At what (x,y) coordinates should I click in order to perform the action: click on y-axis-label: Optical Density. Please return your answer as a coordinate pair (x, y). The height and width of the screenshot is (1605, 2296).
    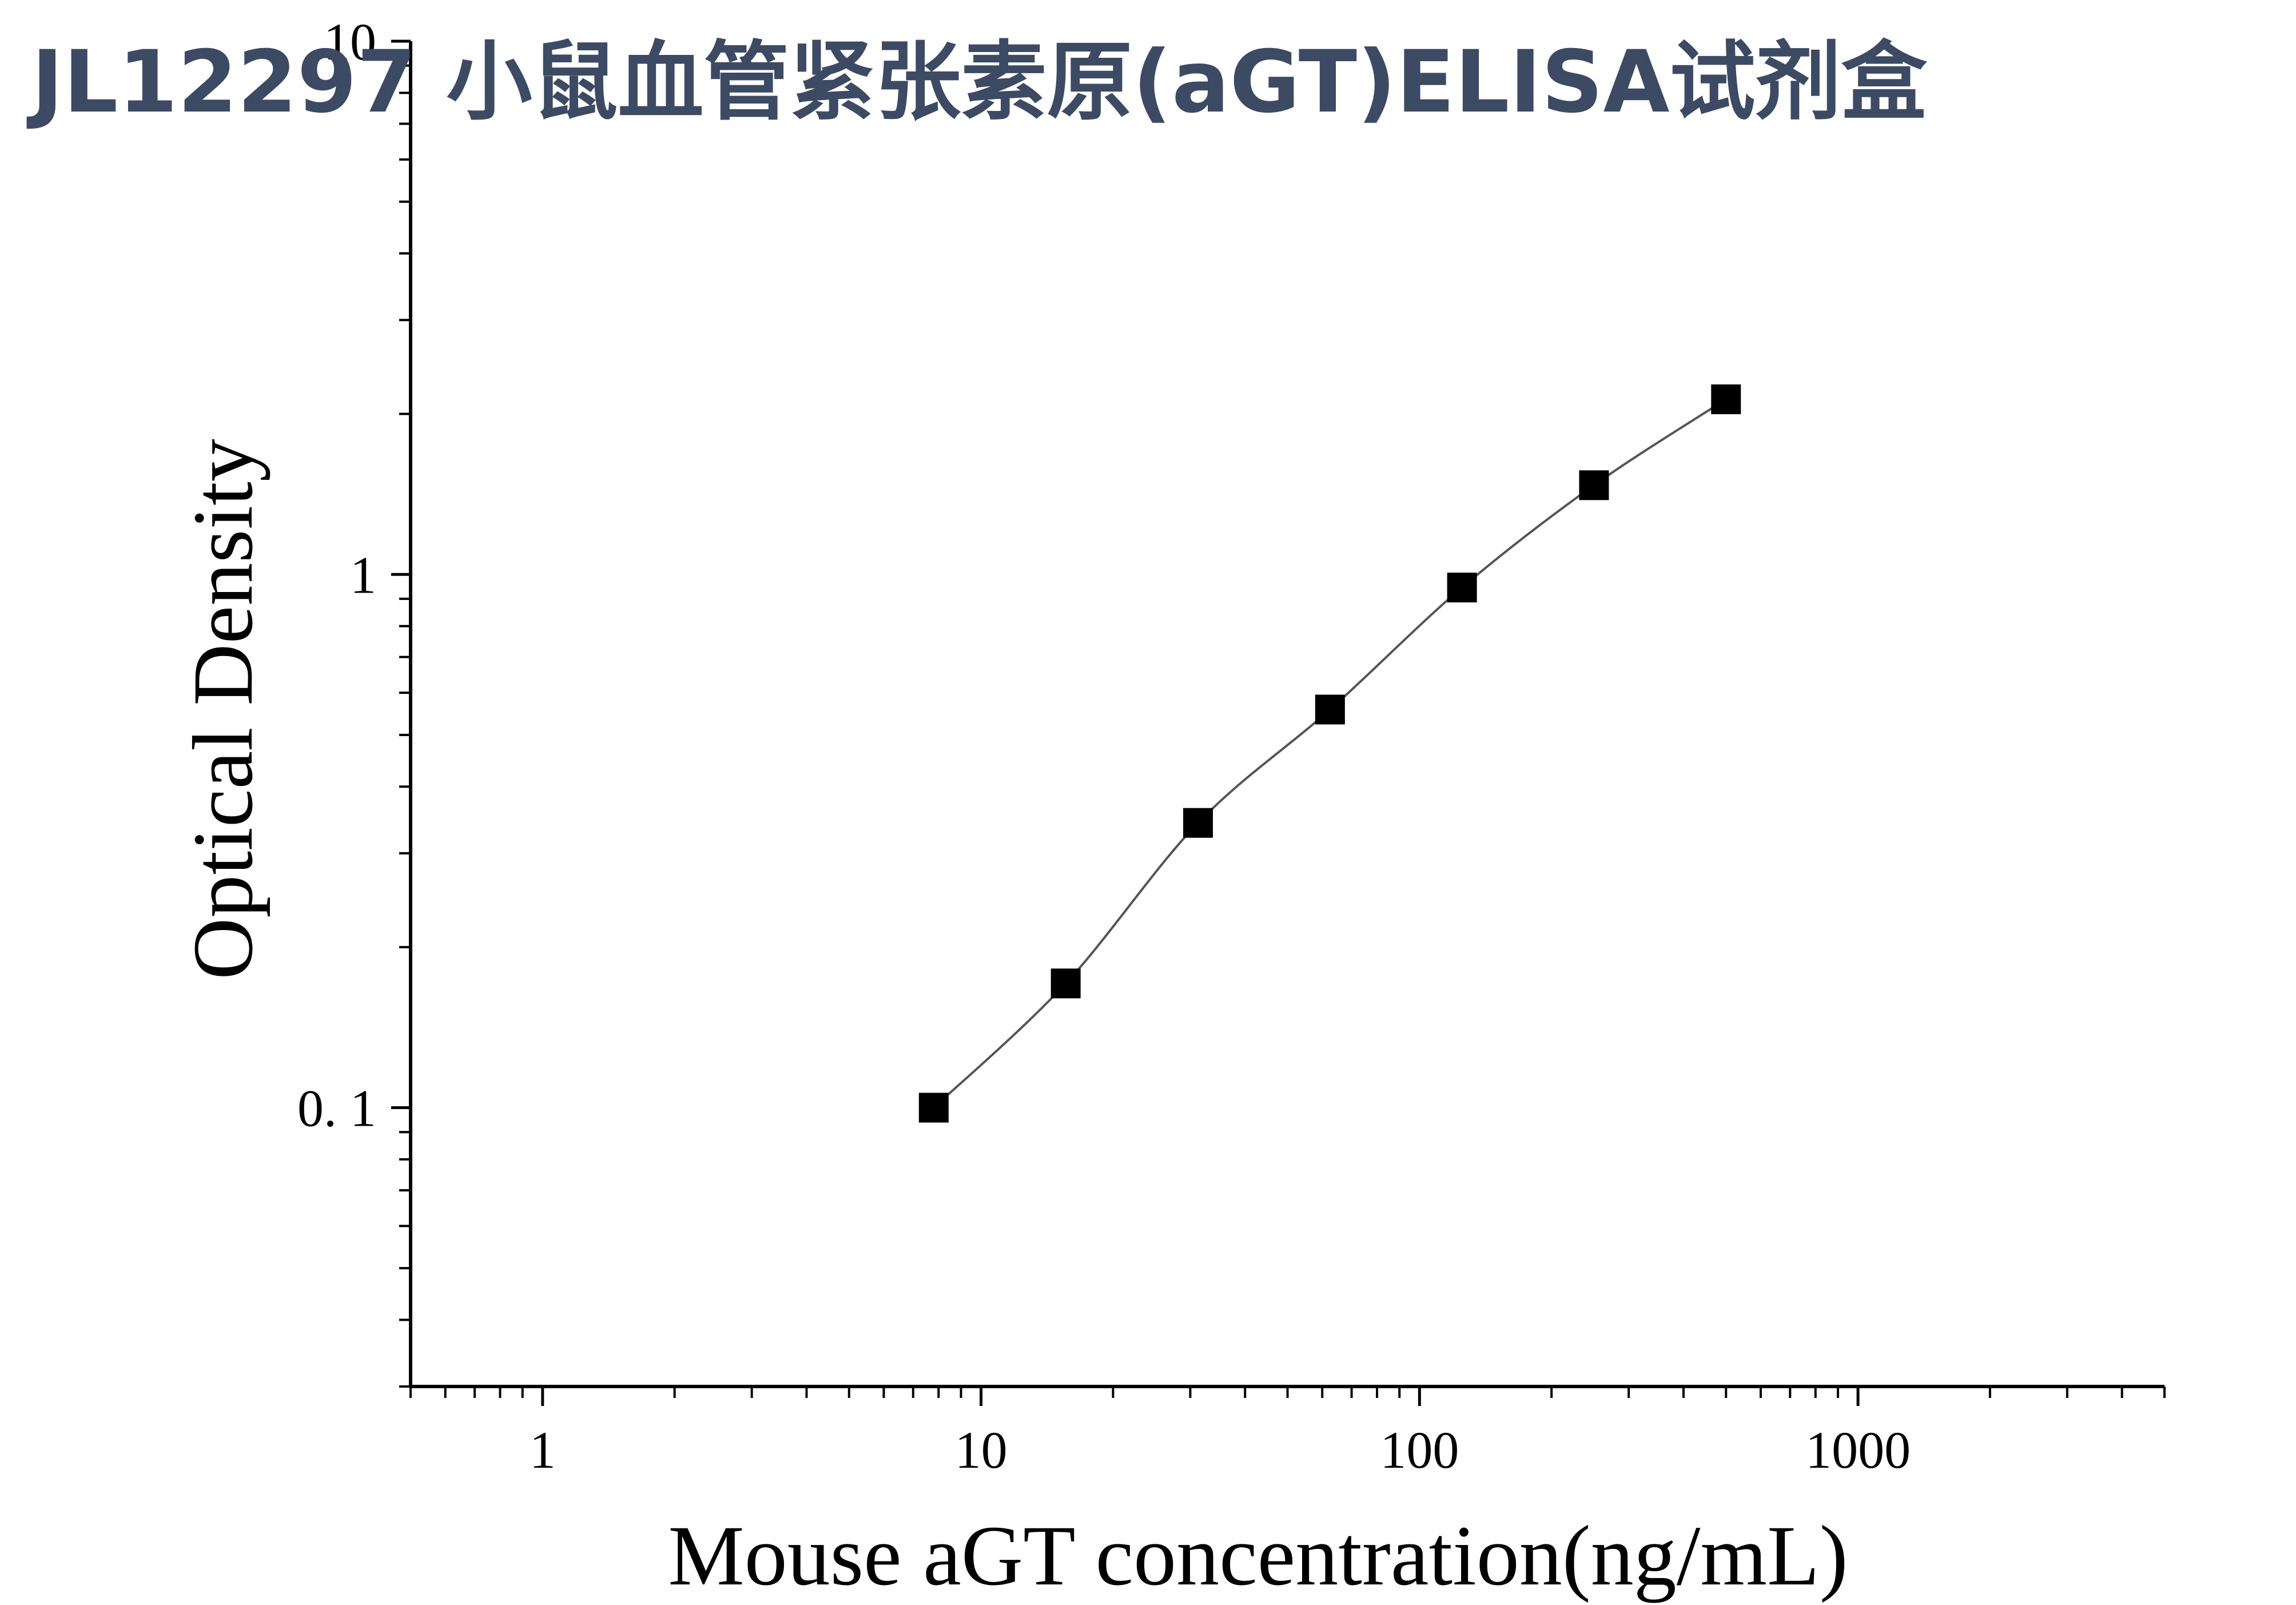
    Looking at the image, I should click on (223, 709).